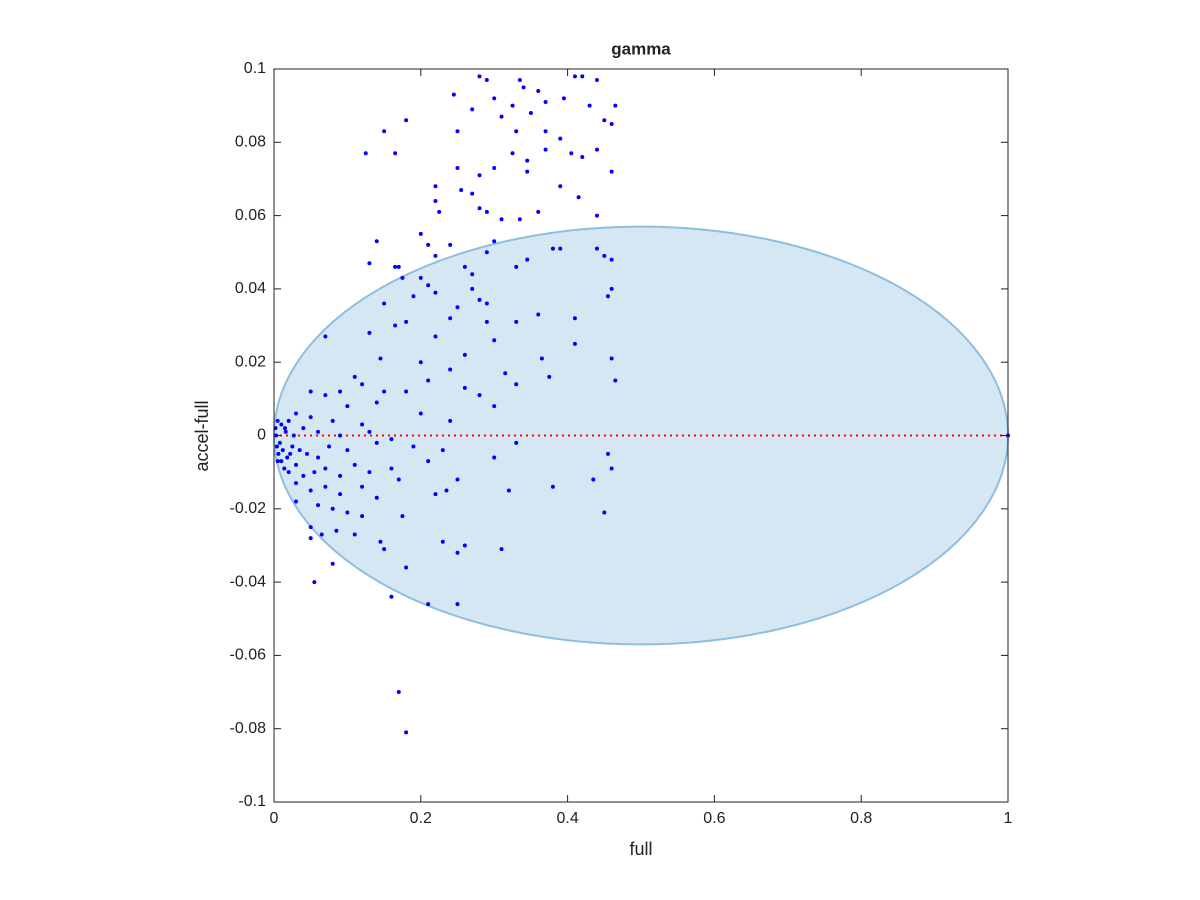  What do you see at coordinates (248, 655) in the screenshot?
I see `y-tick-label: -0.06` at bounding box center [248, 655].